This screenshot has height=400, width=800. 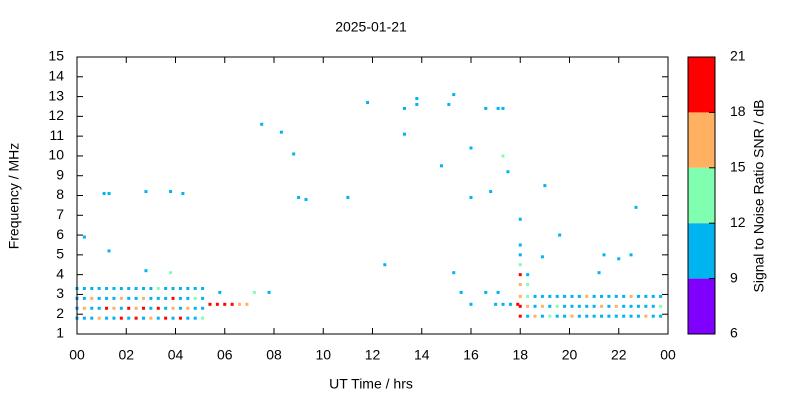 I want to click on y-tick-label: 8, so click(x=60, y=194).